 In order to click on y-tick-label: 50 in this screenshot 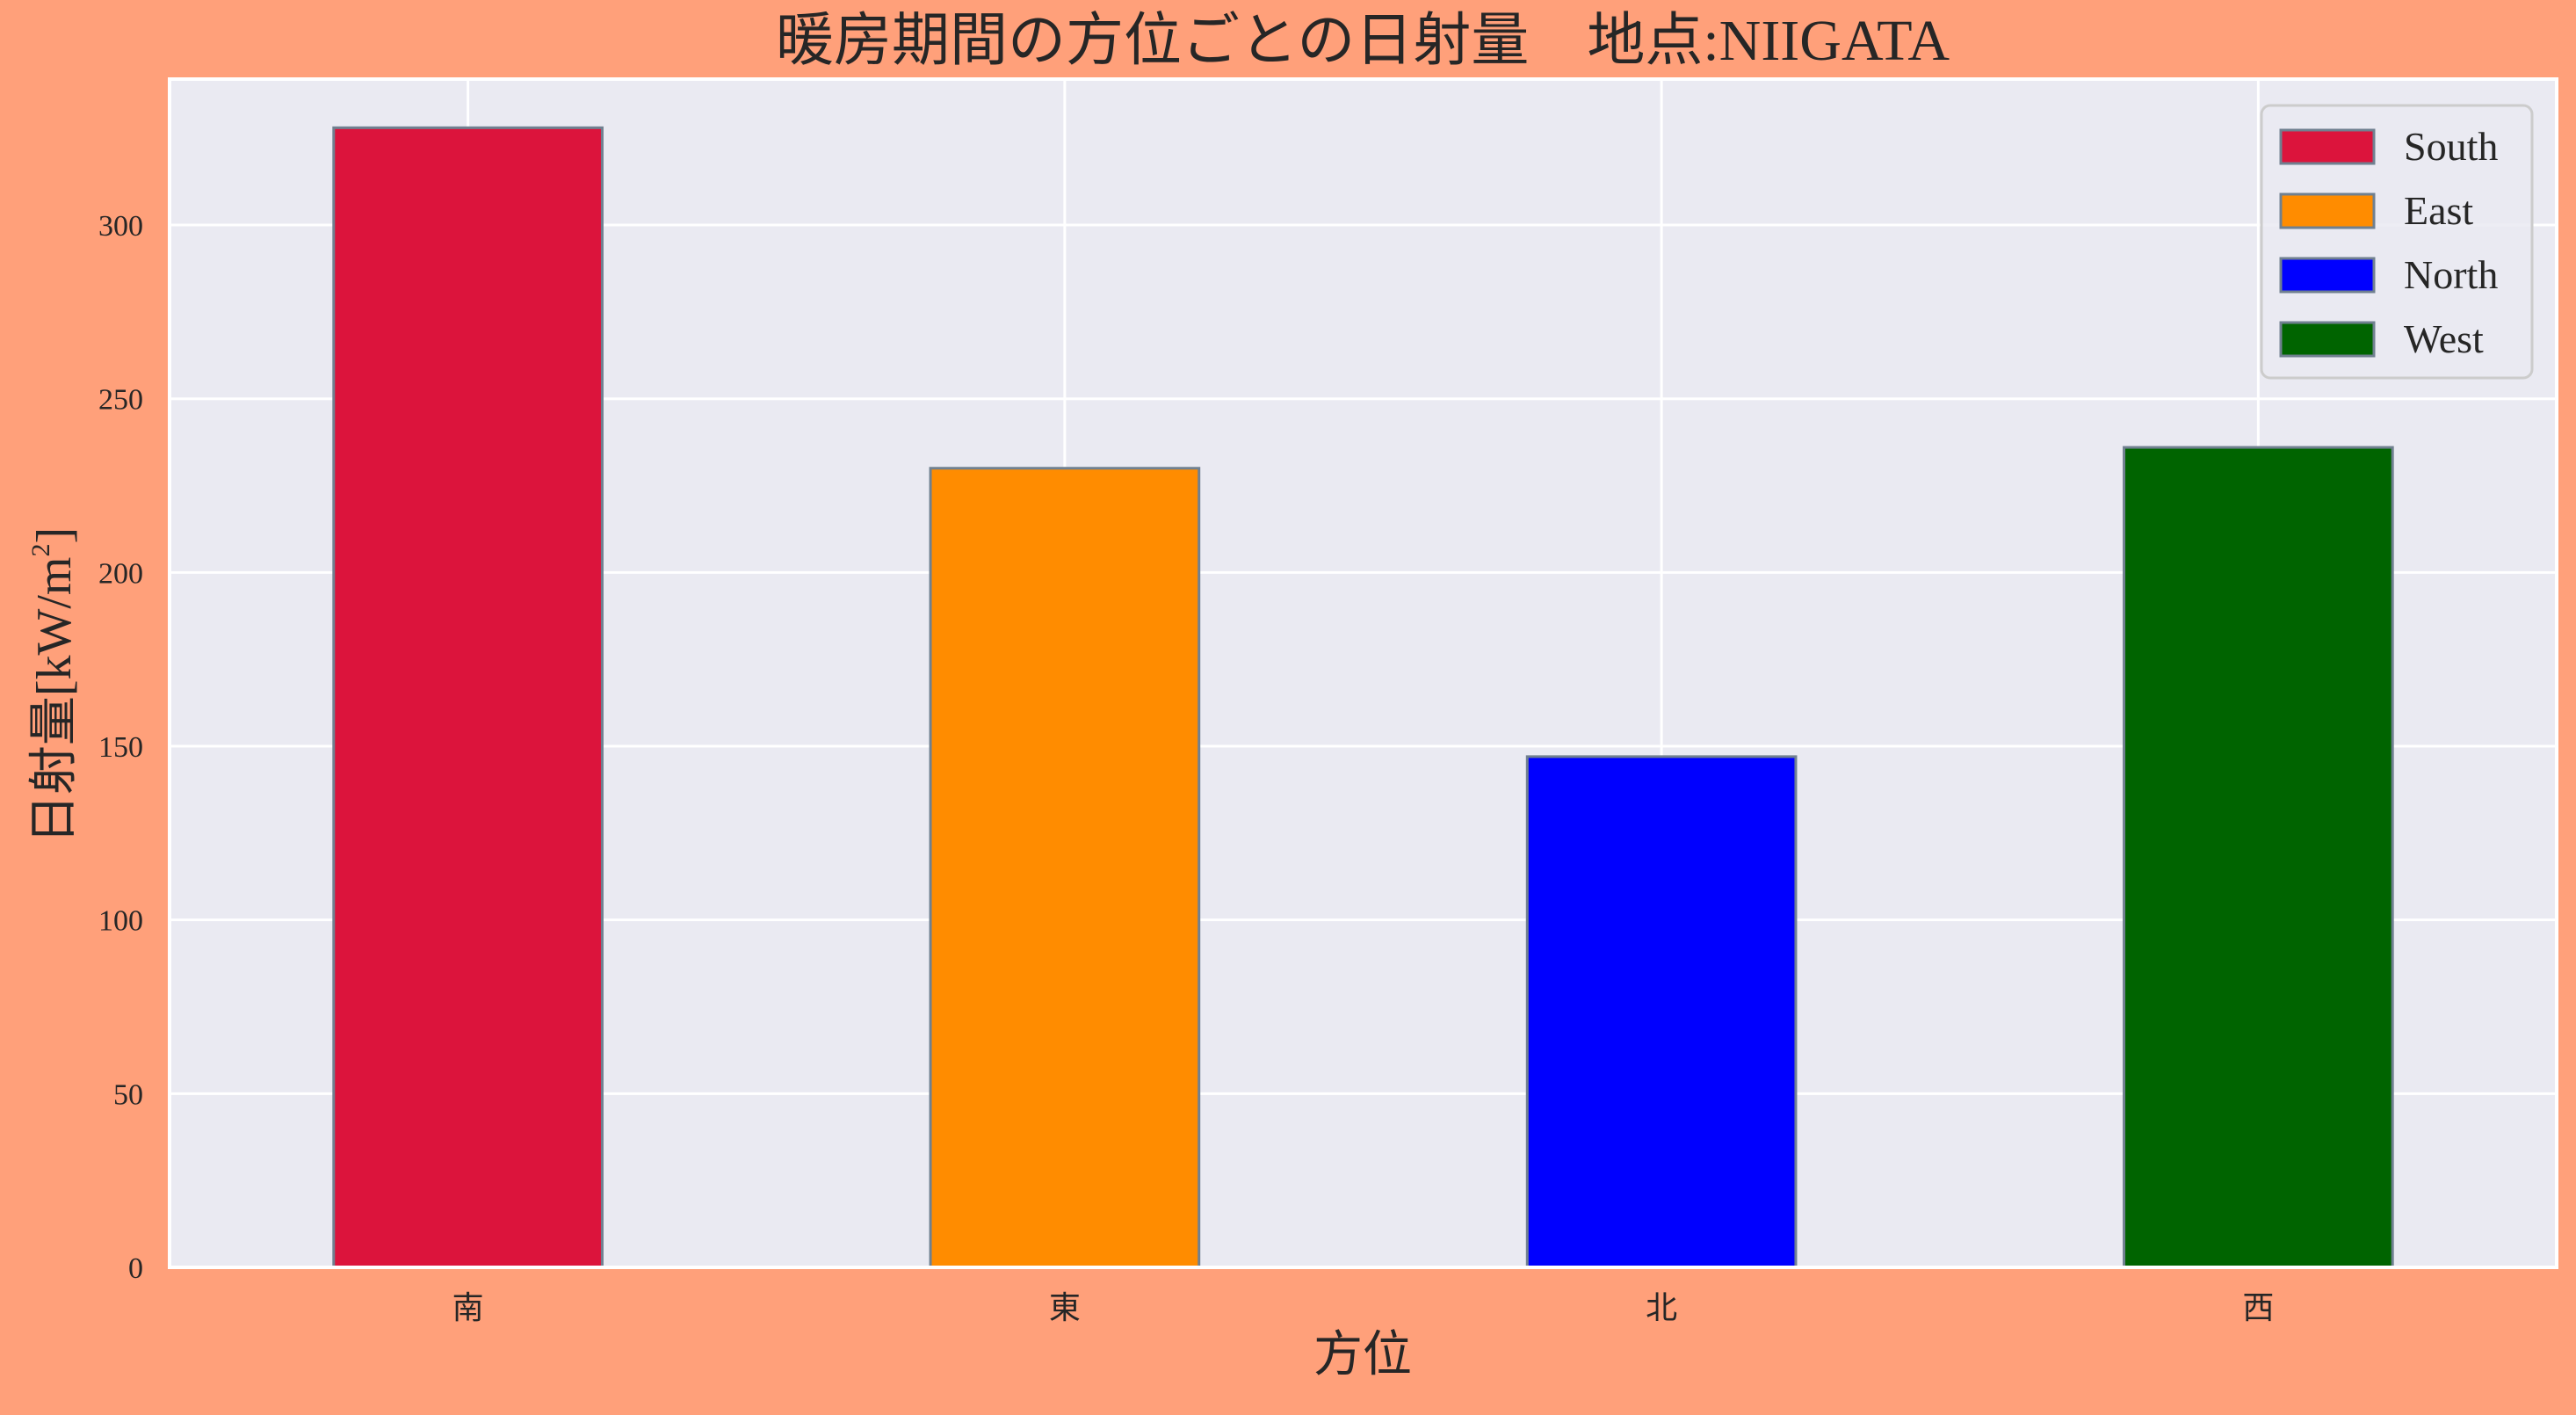, I will do `click(128, 1094)`.